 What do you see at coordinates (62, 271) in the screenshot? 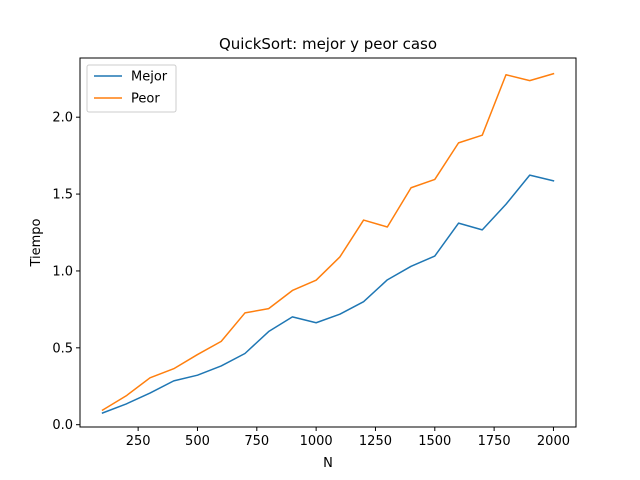
I see `y-tick-label: 1.0` at bounding box center [62, 271].